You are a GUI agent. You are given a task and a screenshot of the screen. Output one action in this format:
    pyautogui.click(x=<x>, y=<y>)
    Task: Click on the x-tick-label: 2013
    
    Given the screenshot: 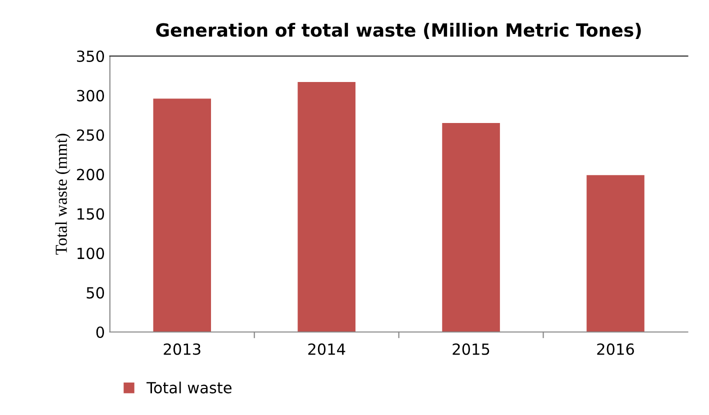 What is the action you would take?
    pyautogui.click(x=182, y=349)
    